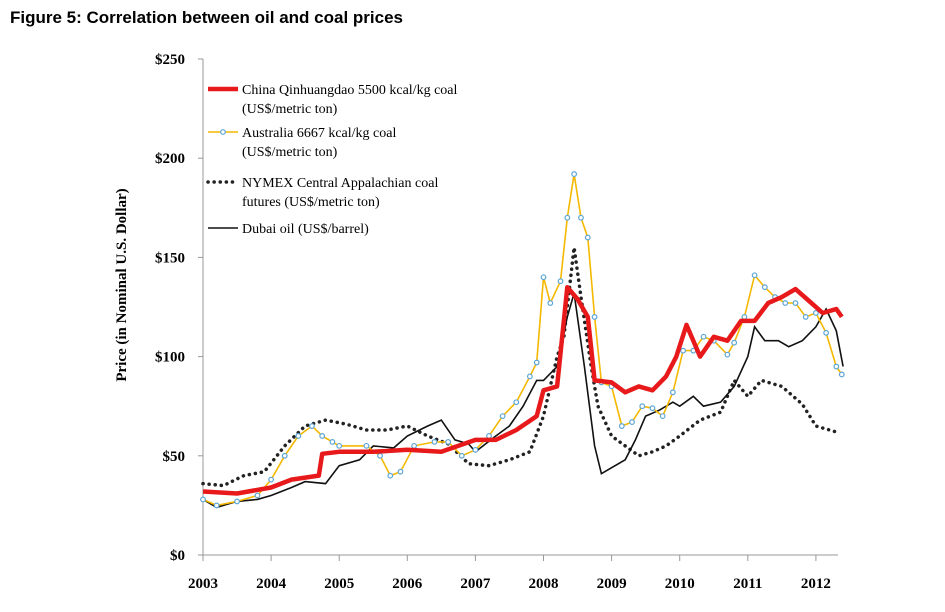  I want to click on y-tick-label: $100, so click(170, 358).